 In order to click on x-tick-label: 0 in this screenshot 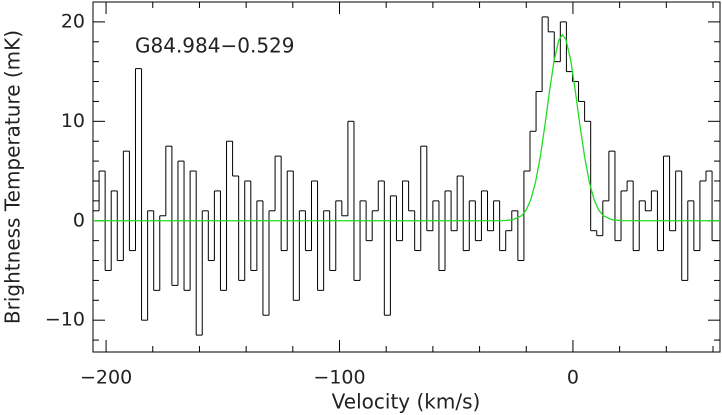, I will do `click(573, 378)`.